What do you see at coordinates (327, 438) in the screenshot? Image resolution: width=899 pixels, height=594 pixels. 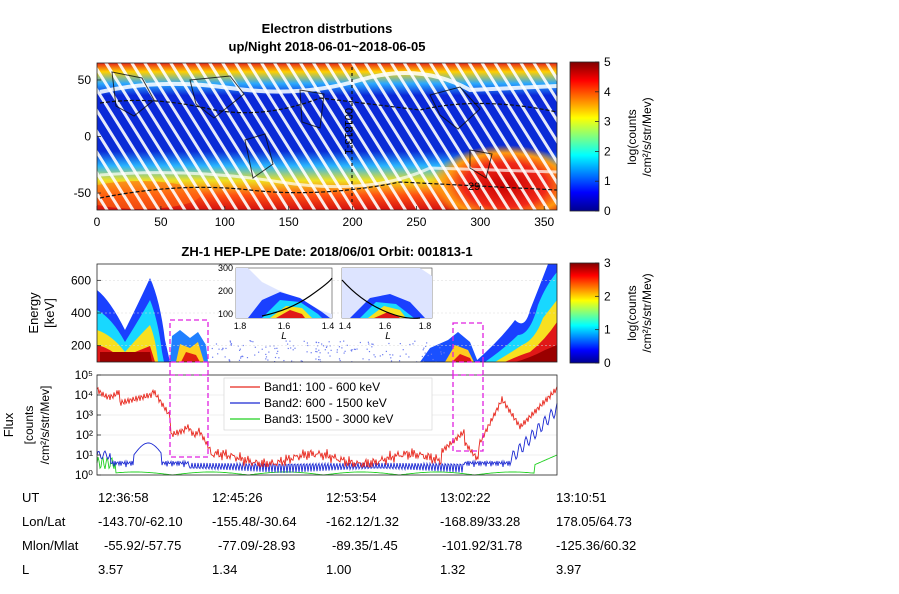 I see `band2-series-line` at bounding box center [327, 438].